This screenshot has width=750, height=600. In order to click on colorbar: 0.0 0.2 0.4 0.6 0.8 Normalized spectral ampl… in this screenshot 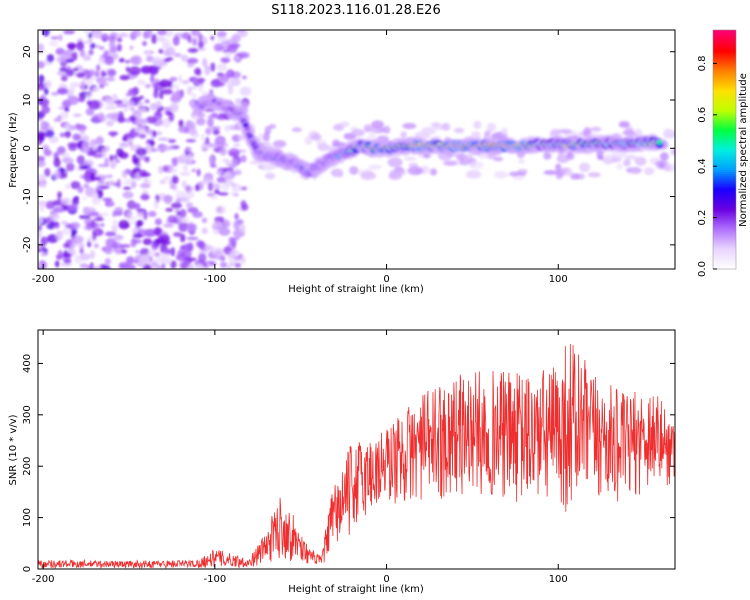, I will do `click(723, 153)`.